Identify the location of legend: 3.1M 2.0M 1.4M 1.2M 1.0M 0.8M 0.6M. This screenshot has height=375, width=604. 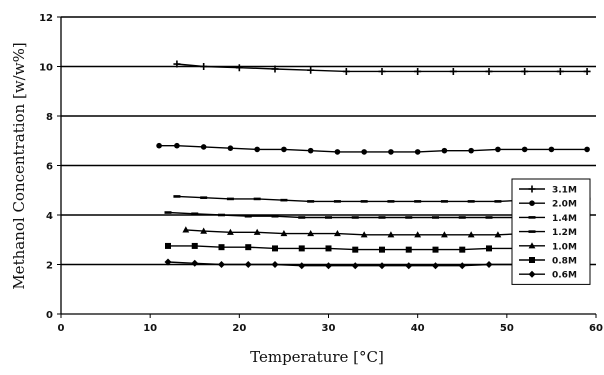
(551, 231).